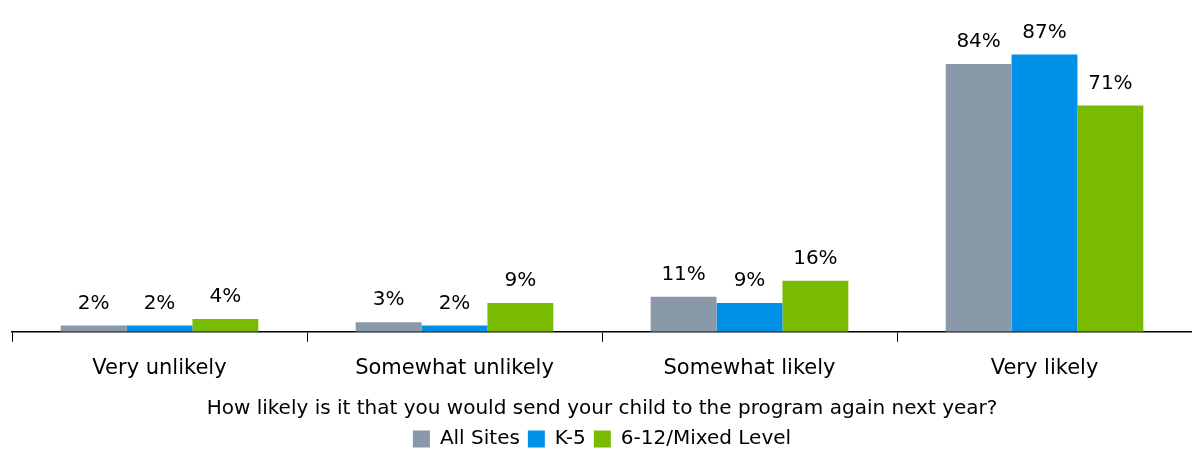 The width and height of the screenshot is (1192, 459). Describe the element at coordinates (1110, 81) in the screenshot. I see `data-label: 71%` at that location.